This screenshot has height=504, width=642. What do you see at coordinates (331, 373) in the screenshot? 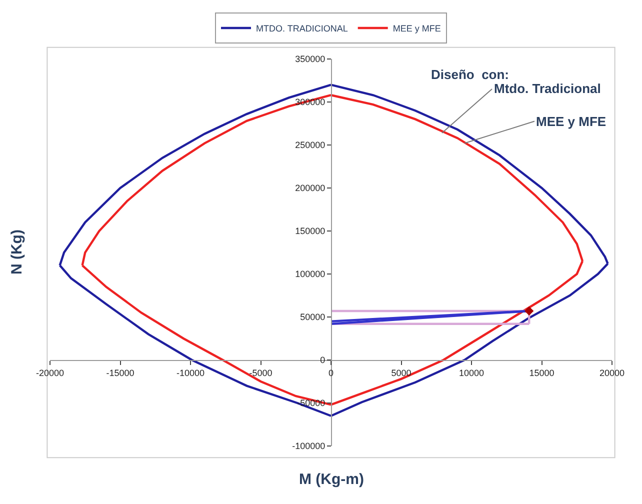
I see `x-tick-label: 0` at bounding box center [331, 373].